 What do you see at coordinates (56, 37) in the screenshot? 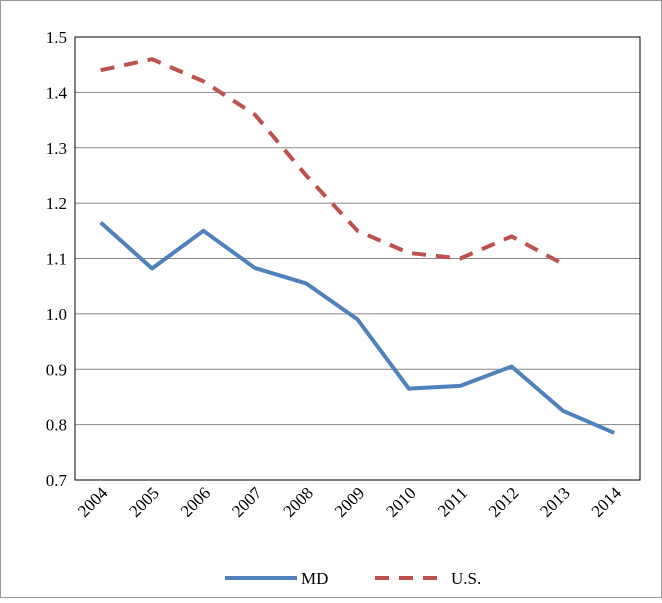
I see `y-tick-label: 1.5` at bounding box center [56, 37].